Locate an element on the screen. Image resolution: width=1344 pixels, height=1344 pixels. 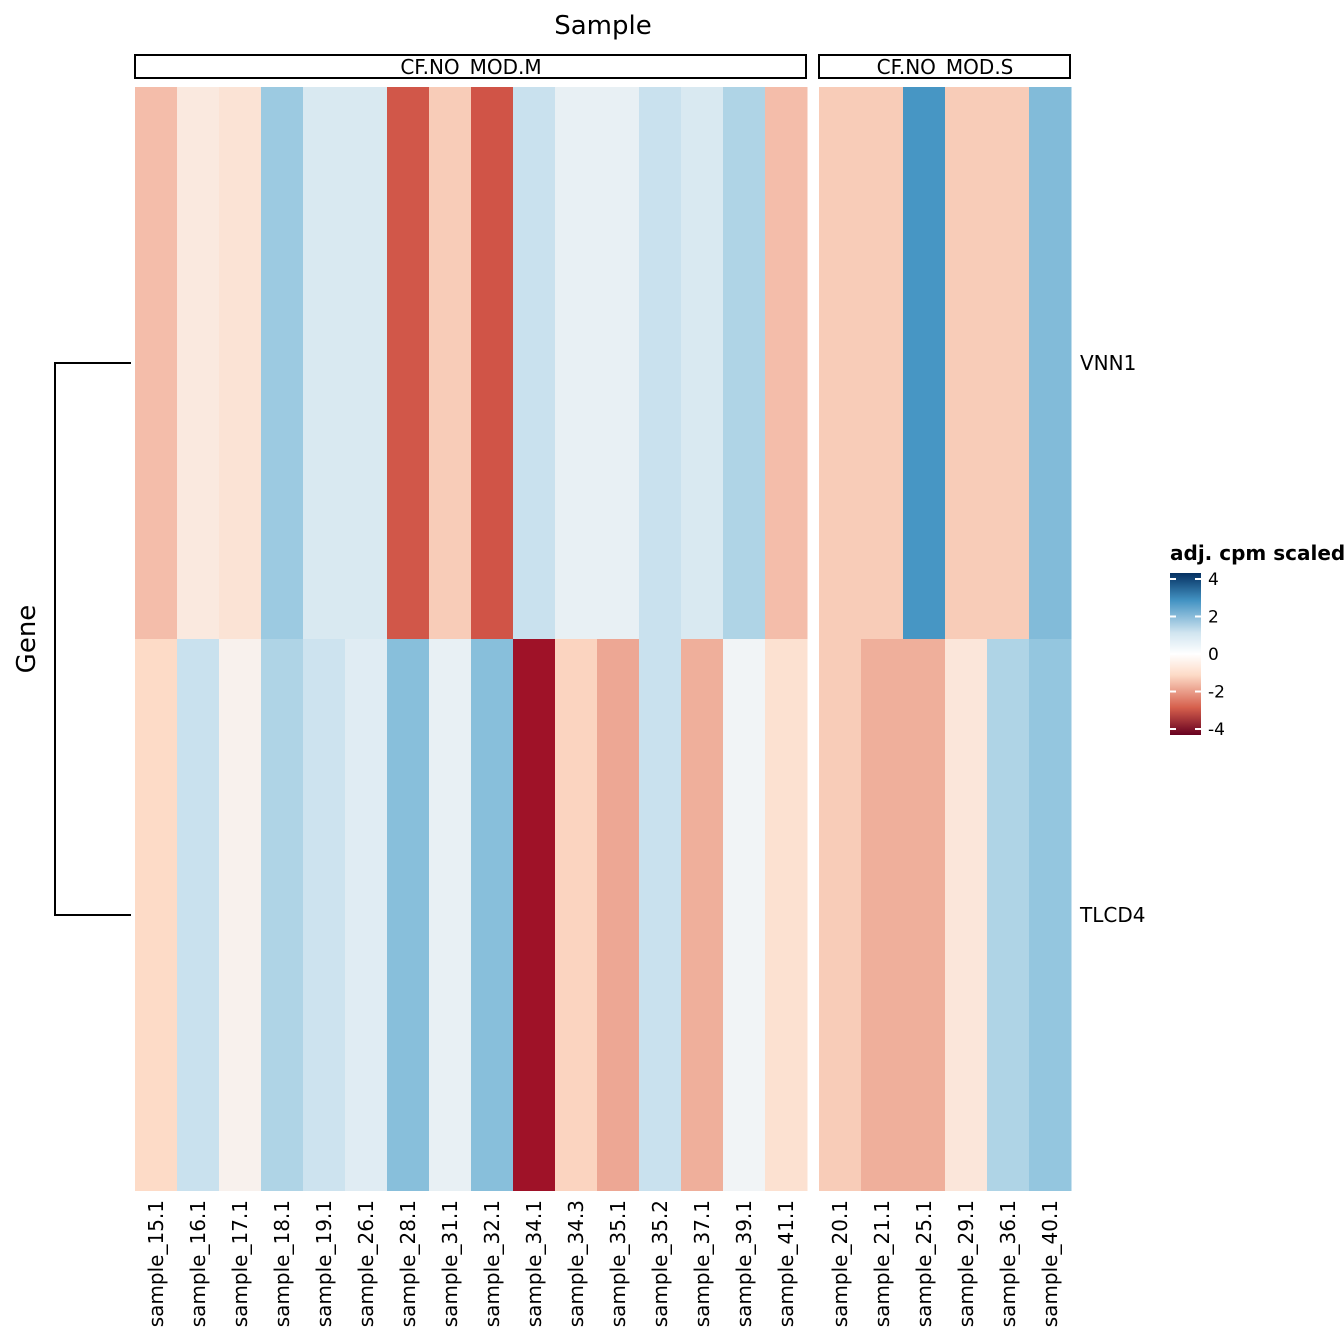
sample-tick-label: sample_15.1 is located at coordinates (156, 1263).